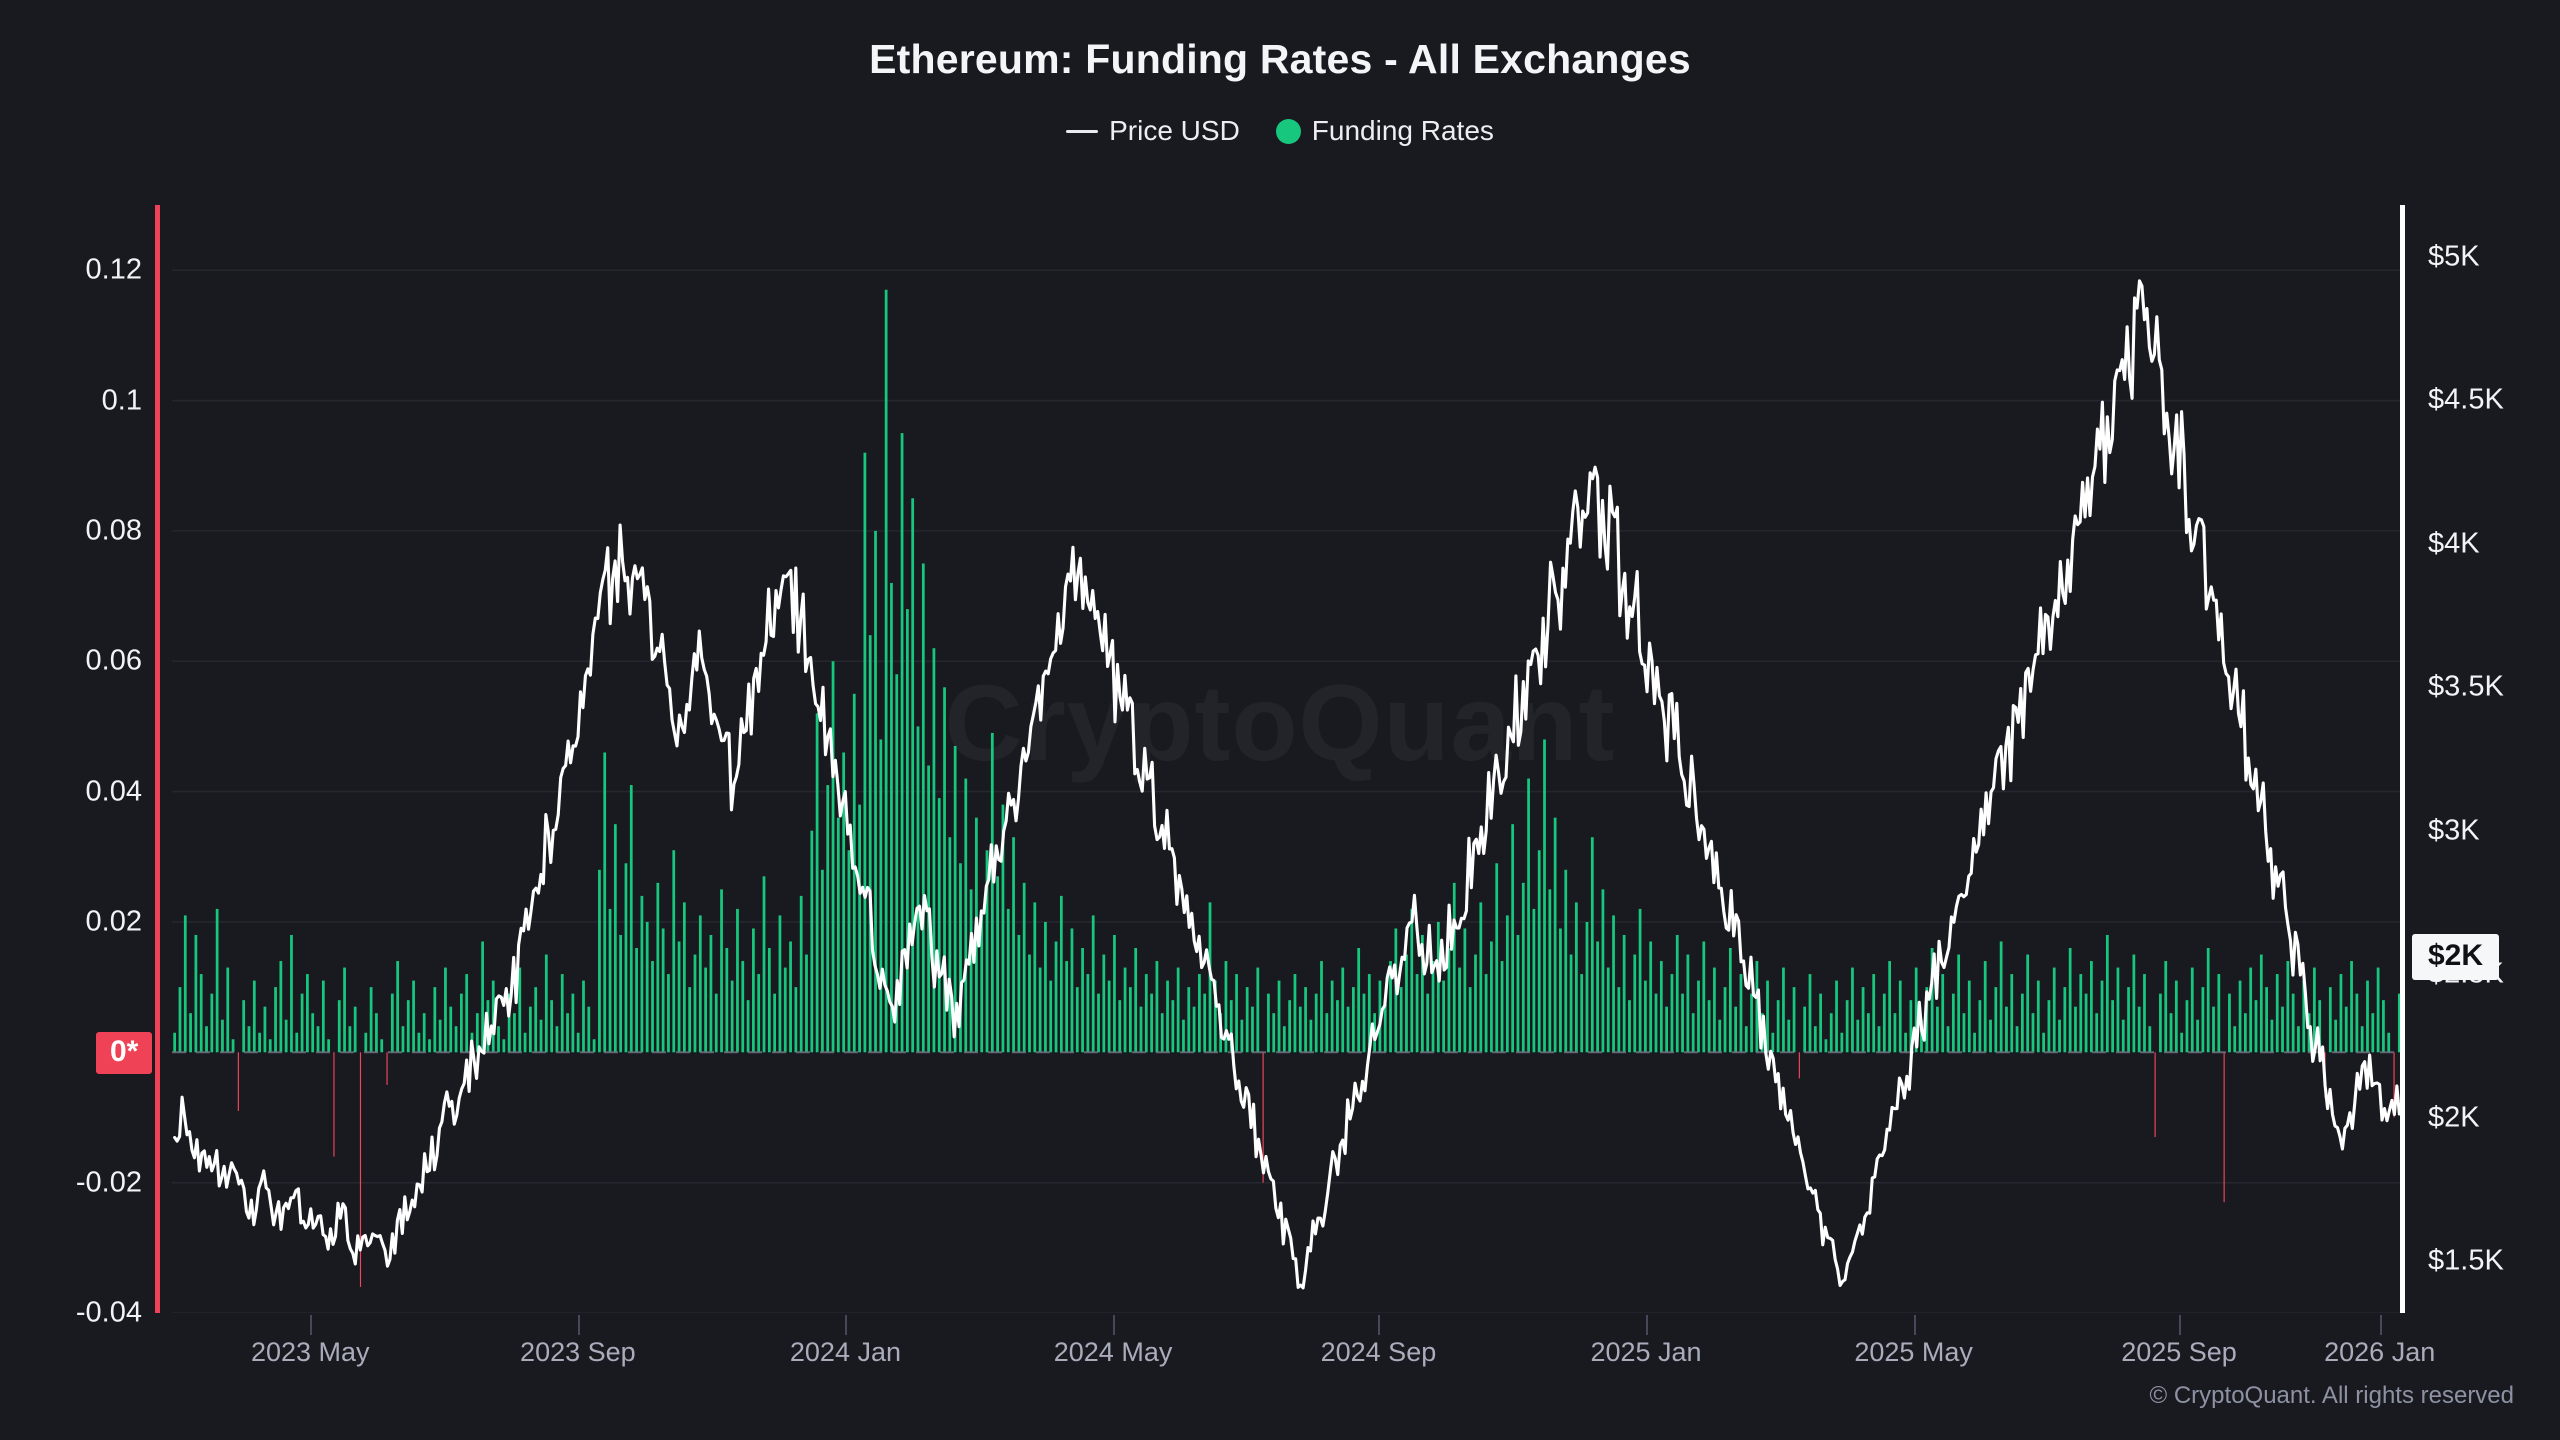  I want to click on current-price-badge: $2K, so click(2456, 957).